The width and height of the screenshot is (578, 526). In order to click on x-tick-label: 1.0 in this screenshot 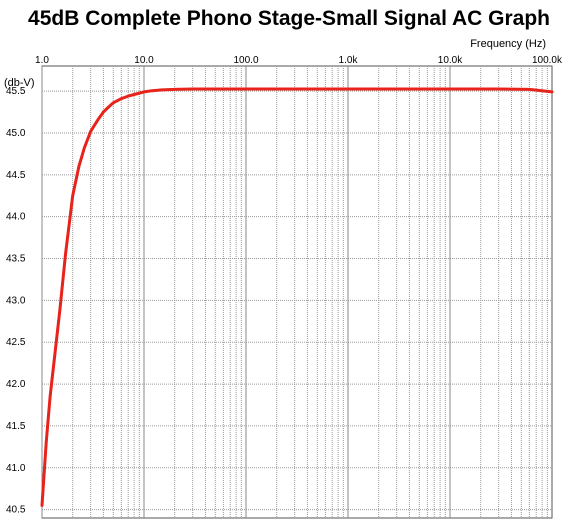, I will do `click(42, 60)`.